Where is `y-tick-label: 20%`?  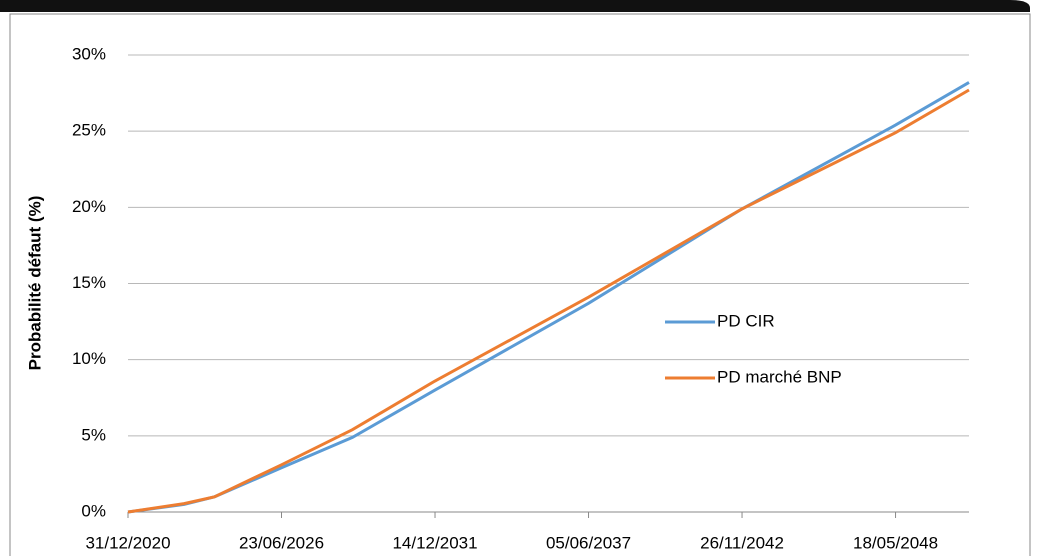
y-tick-label: 20% is located at coordinates (89, 206).